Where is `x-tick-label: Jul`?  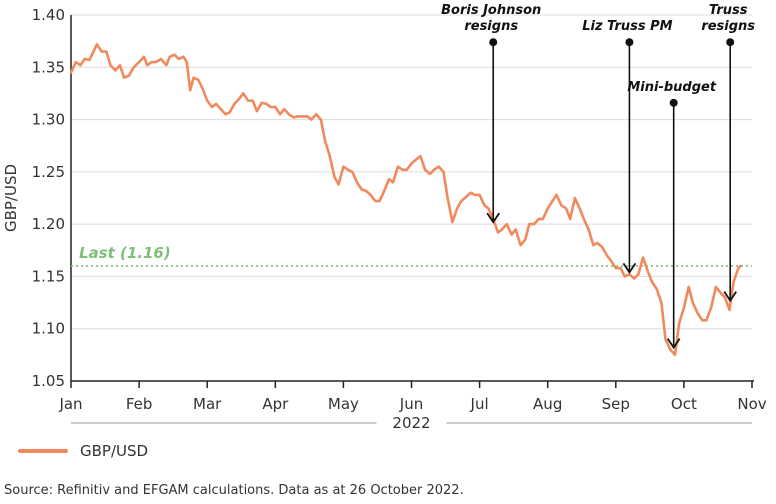 x-tick-label: Jul is located at coordinates (479, 404).